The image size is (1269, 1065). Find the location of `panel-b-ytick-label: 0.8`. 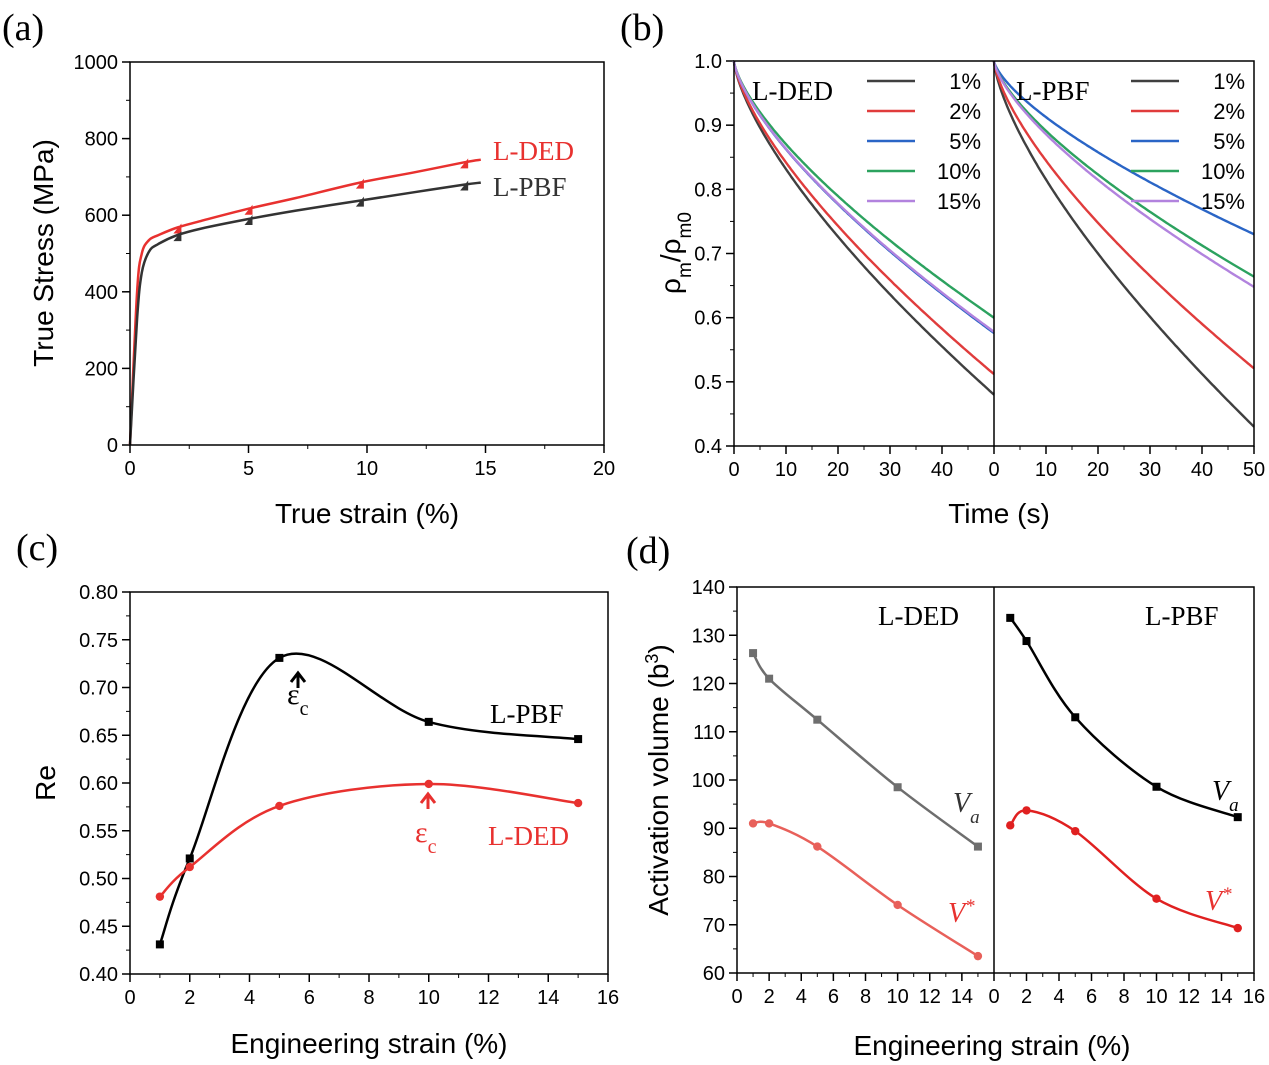

panel-b-ytick-label: 0.8 is located at coordinates (708, 190).